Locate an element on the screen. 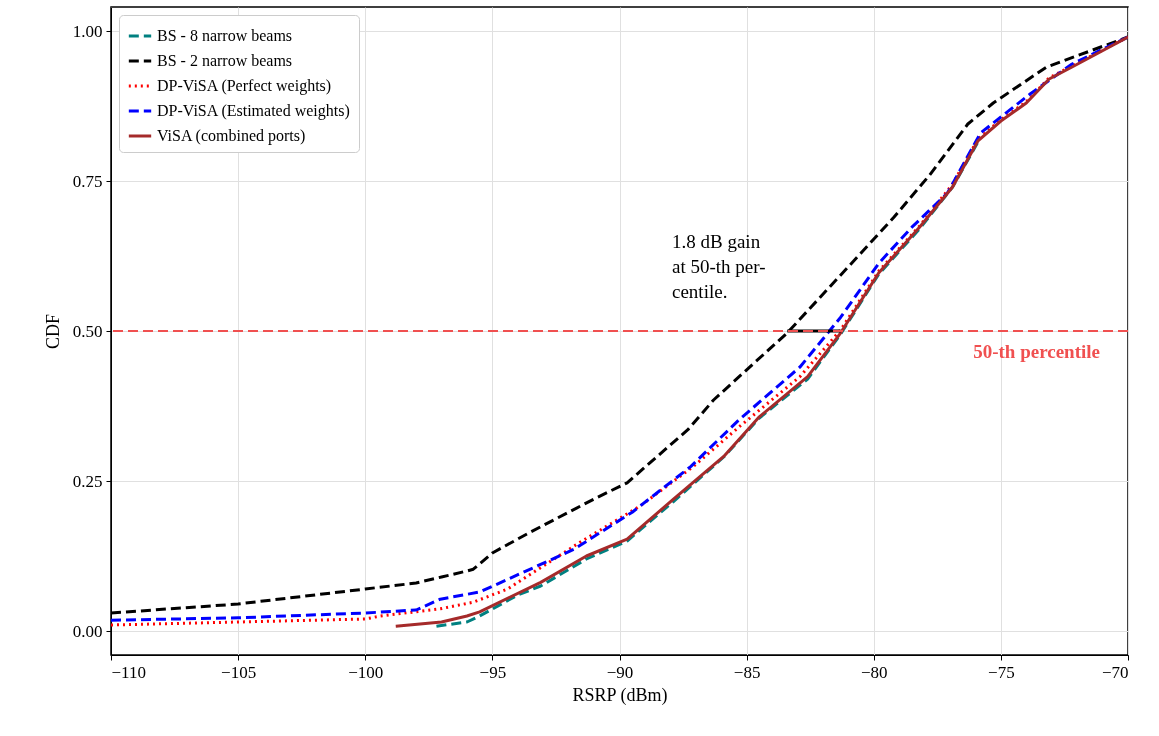  legend-label: BS - 8 narrow beams is located at coordinates (225, 35).